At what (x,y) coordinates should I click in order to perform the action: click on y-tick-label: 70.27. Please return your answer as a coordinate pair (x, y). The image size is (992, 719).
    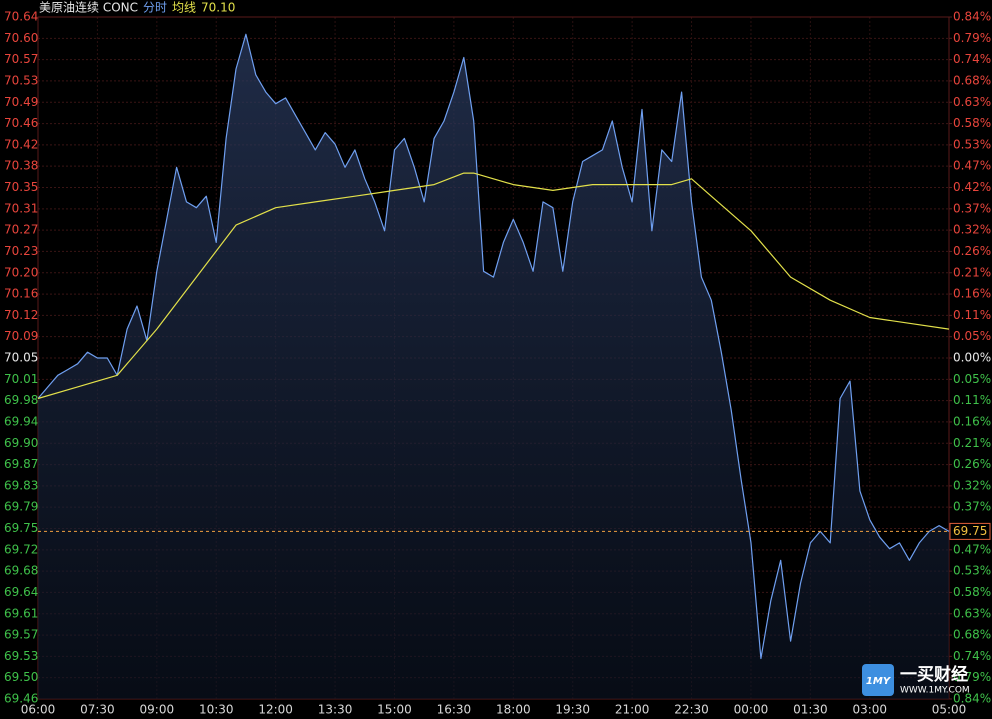
    Looking at the image, I should click on (21, 230).